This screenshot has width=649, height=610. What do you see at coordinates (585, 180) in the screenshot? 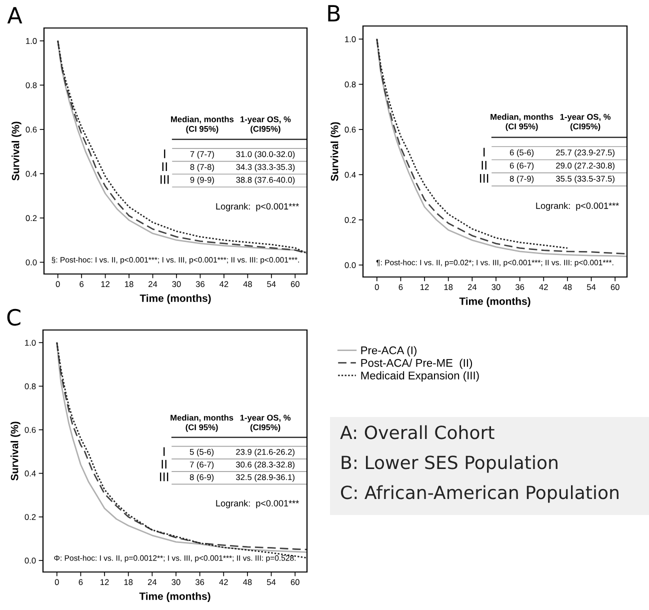
I see `annotation: 35.5 (33.5-37.5)` at bounding box center [585, 180].